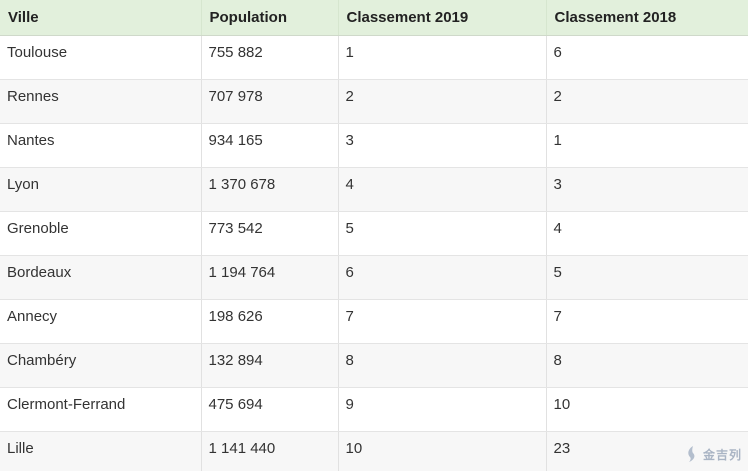 The width and height of the screenshot is (748, 471). What do you see at coordinates (722, 454) in the screenshot?
I see `watermark-text: 金吉列` at bounding box center [722, 454].